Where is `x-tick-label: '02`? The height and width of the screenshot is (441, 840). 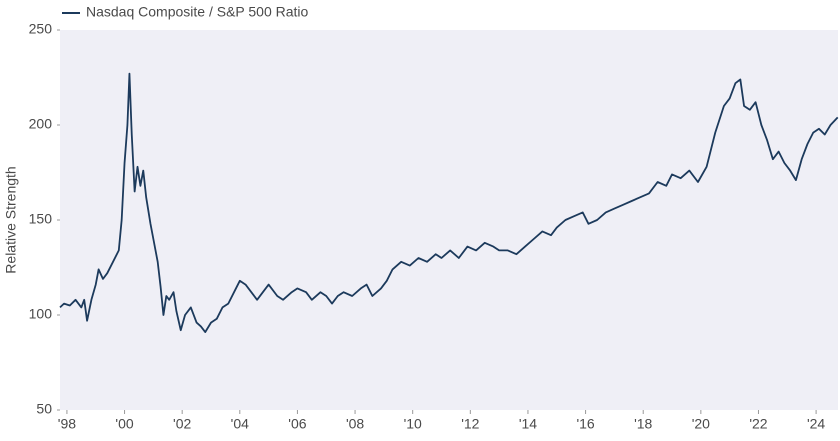
x-tick-label: '02 is located at coordinates (182, 424).